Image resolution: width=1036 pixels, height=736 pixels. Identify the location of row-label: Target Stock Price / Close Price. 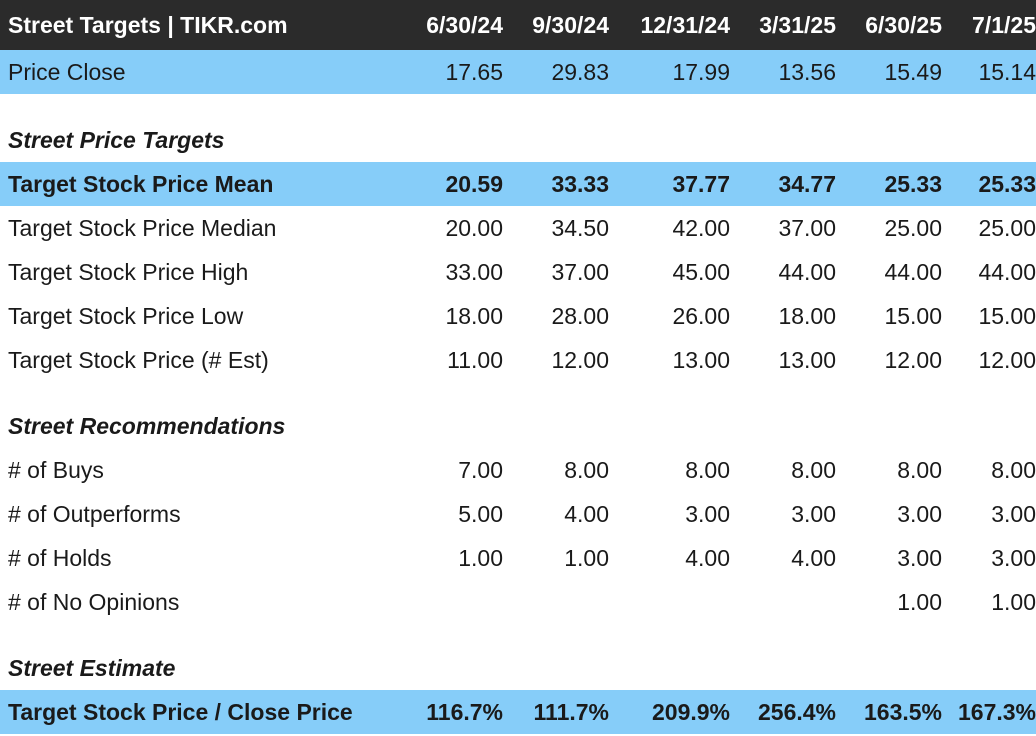
(180, 711).